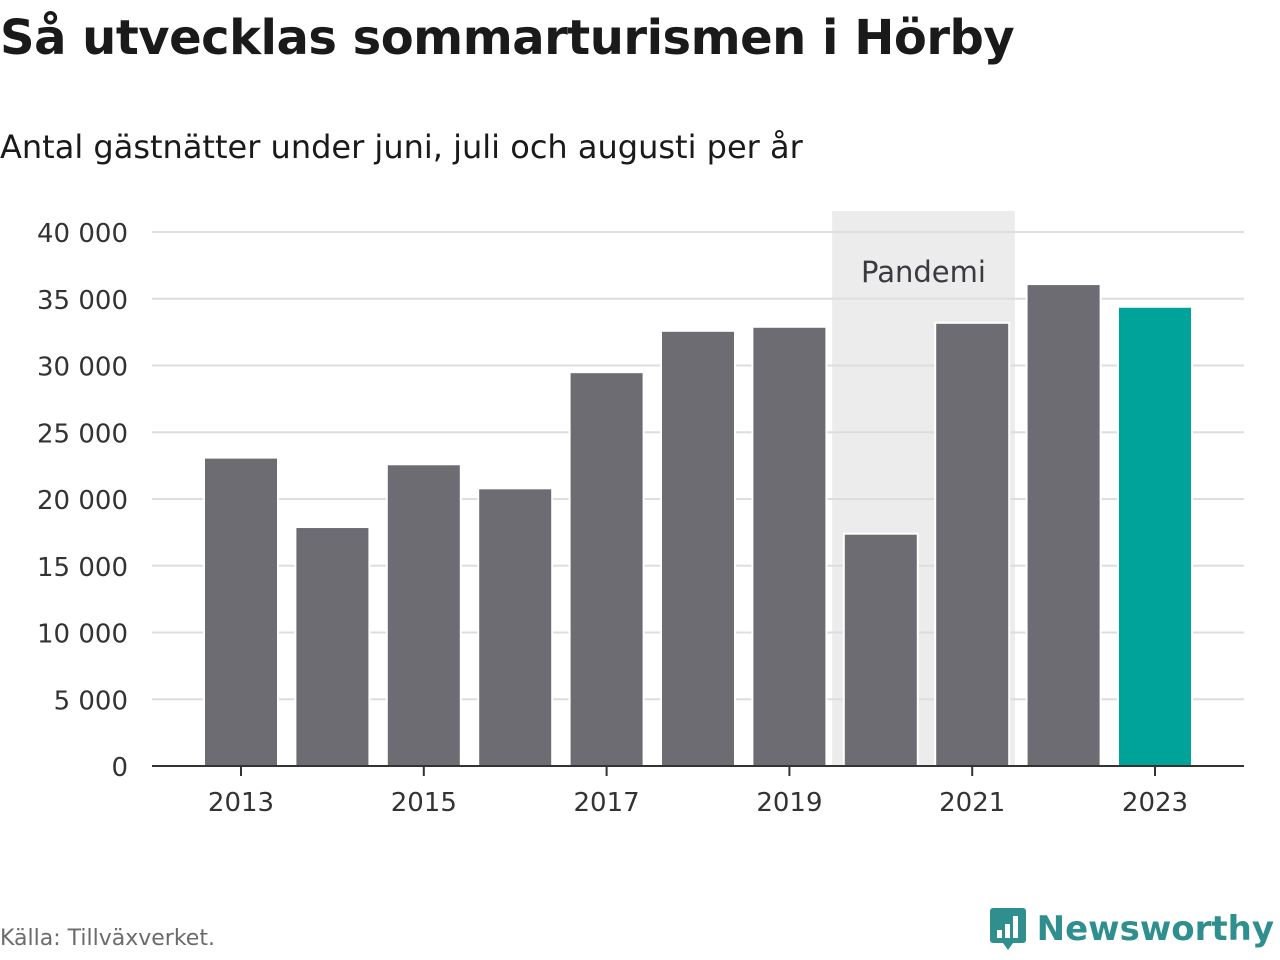  What do you see at coordinates (82, 301) in the screenshot?
I see `y-tick-label: 35 000` at bounding box center [82, 301].